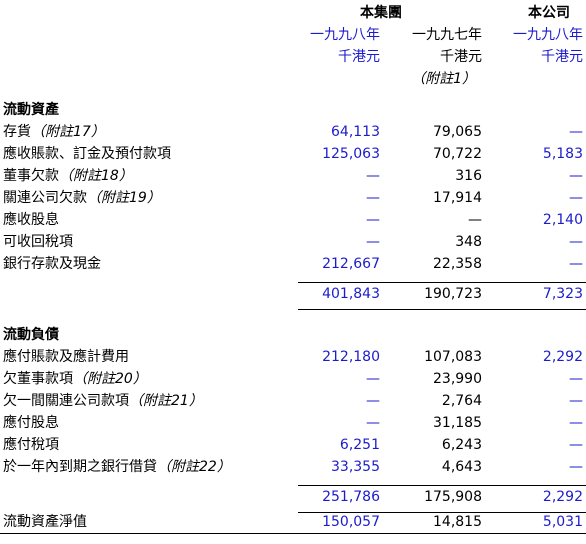 The image size is (586, 544). Describe the element at coordinates (351, 154) in the screenshot. I see `cell: 125,063` at that location.